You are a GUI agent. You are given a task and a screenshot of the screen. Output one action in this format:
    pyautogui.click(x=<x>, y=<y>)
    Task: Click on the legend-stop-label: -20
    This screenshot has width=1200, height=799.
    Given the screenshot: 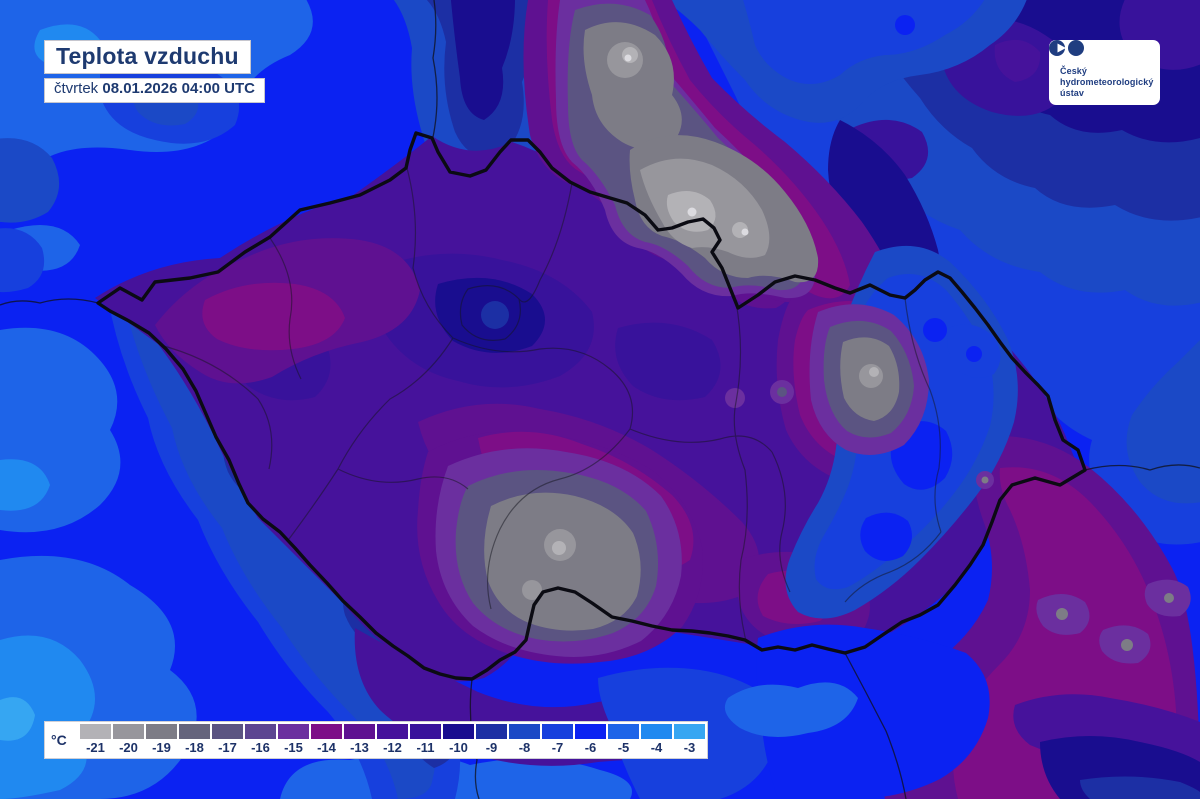 What is the action you would take?
    pyautogui.click(x=128, y=747)
    